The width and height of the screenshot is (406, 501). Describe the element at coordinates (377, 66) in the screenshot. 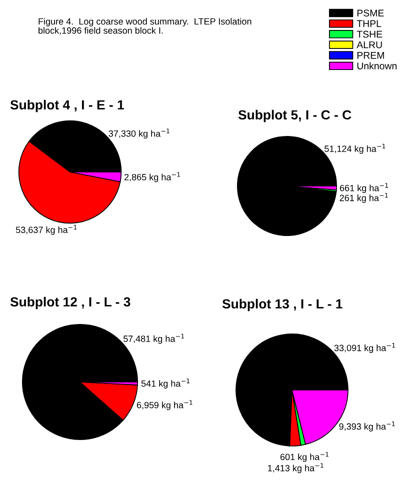

I see `legend-label: Unknown` at that location.